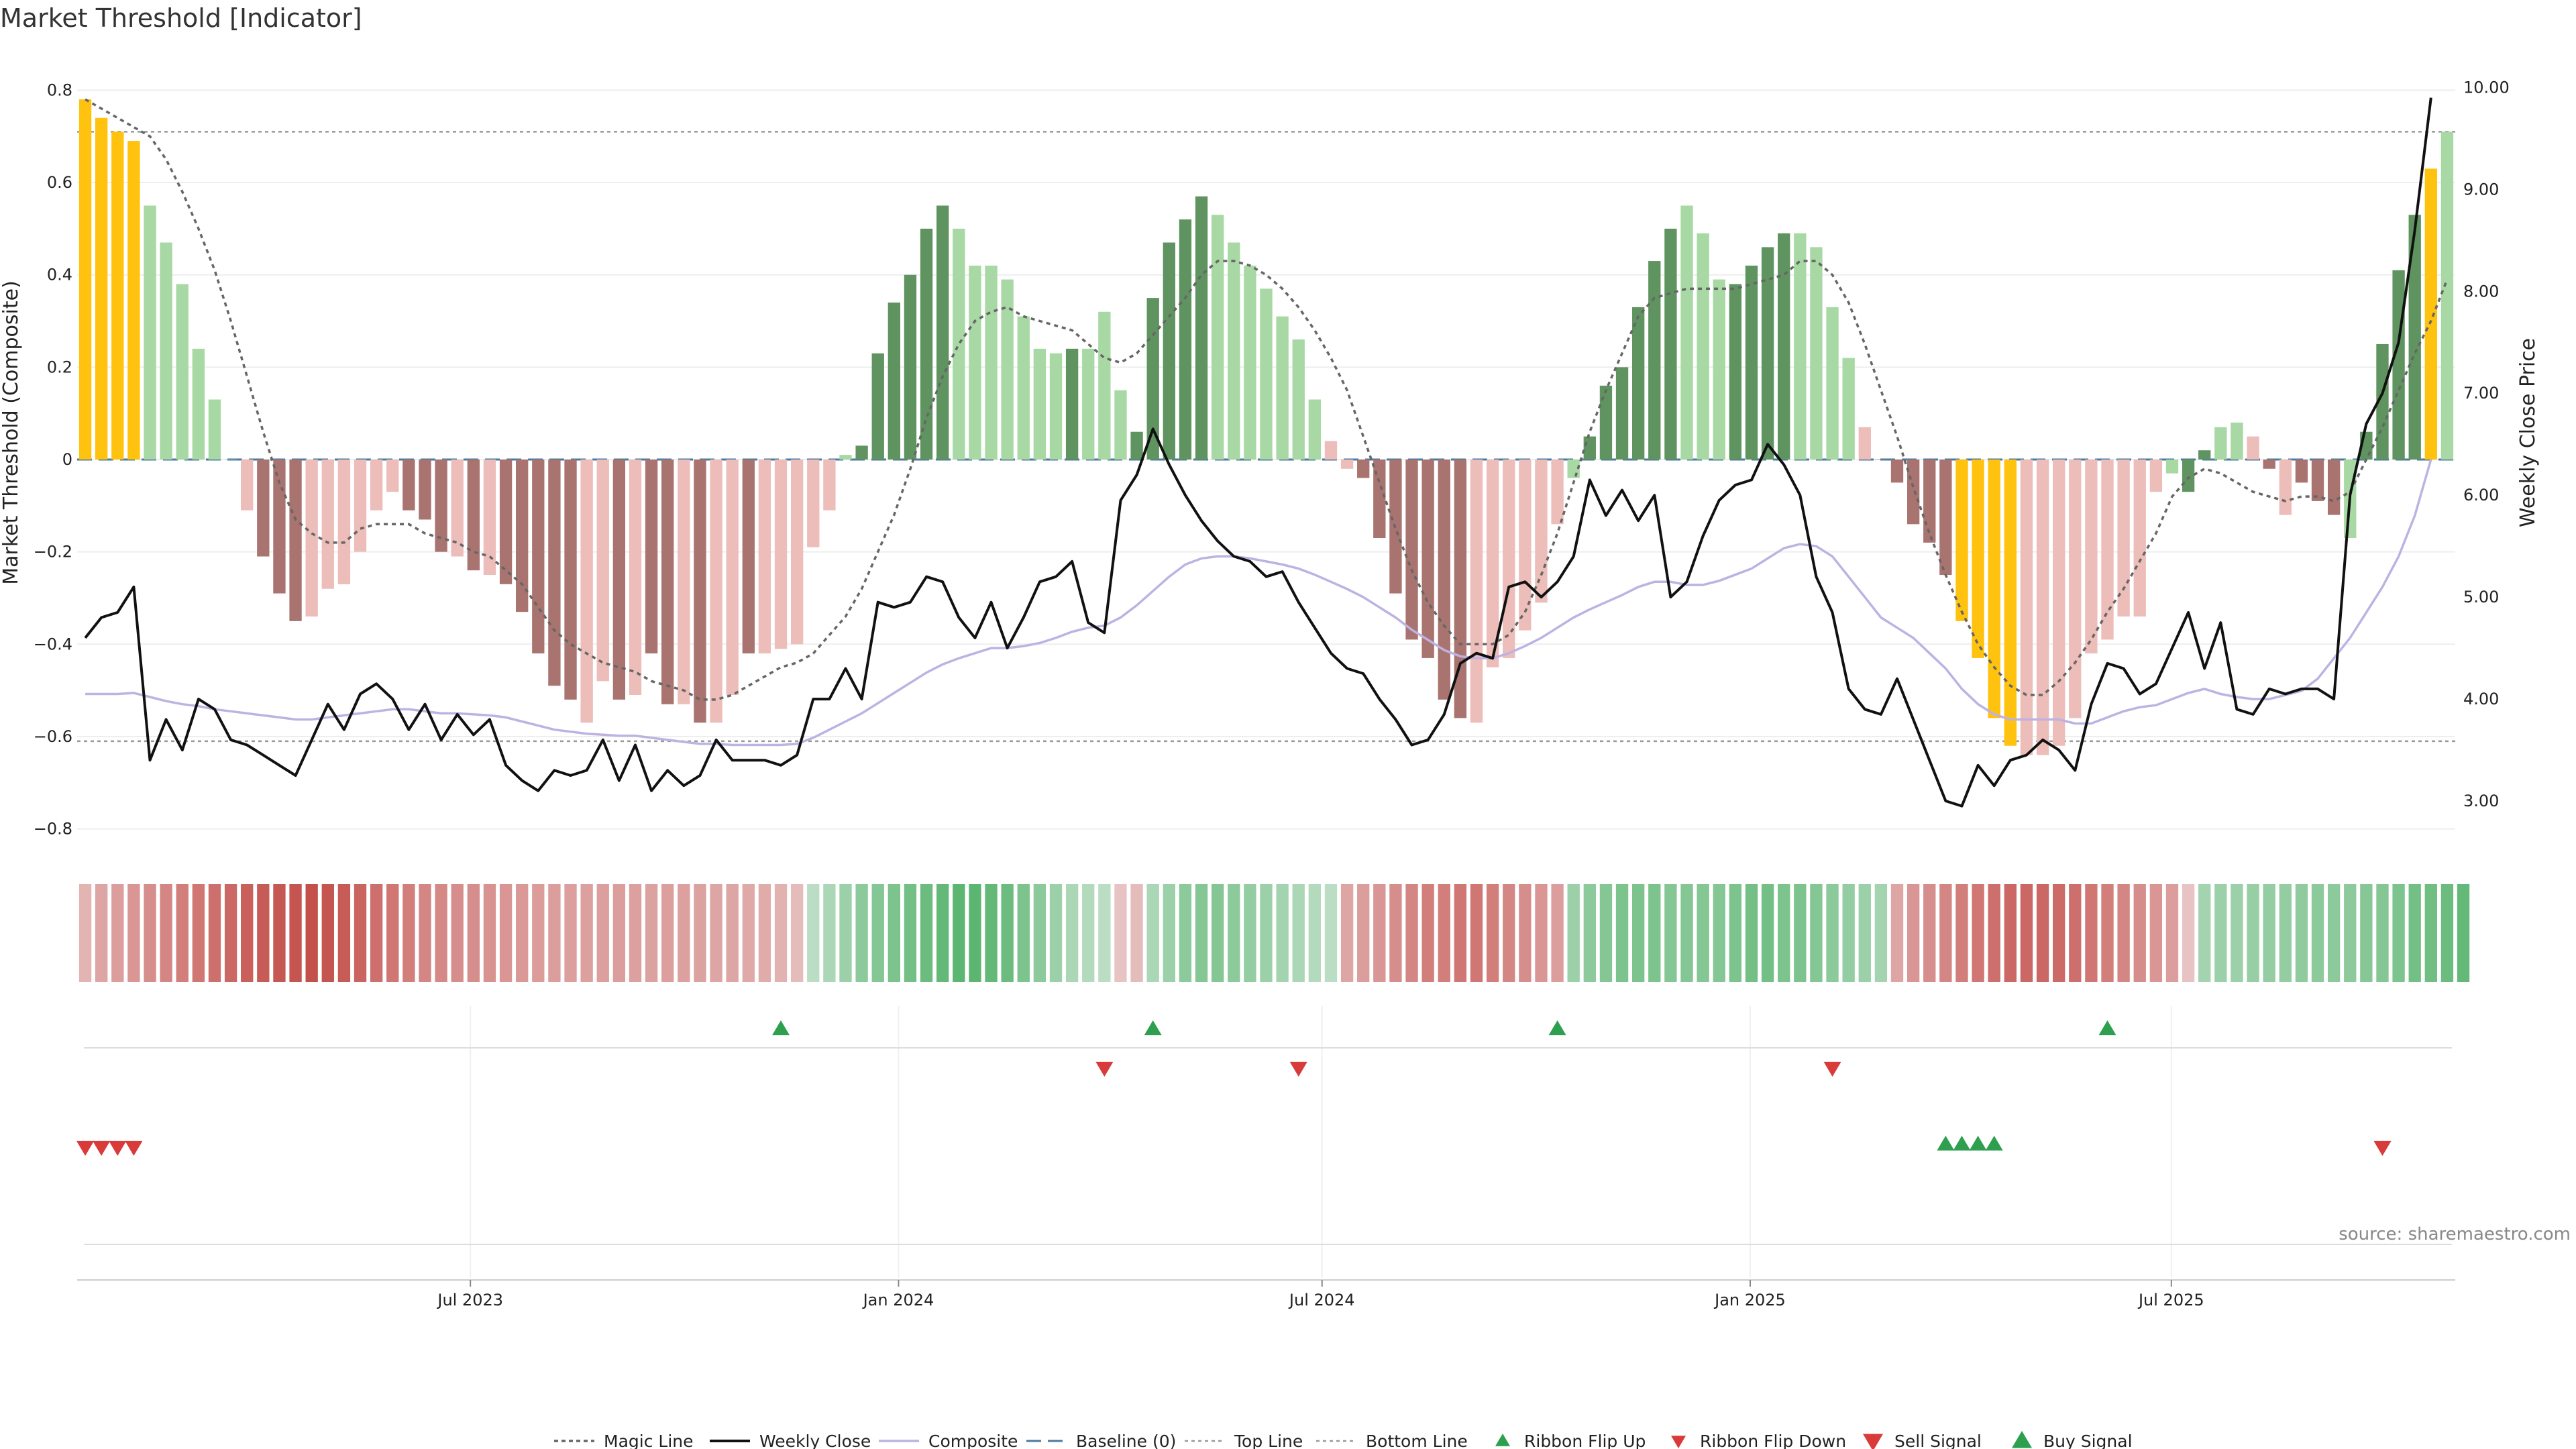  Describe the element at coordinates (1502, 1440) in the screenshot. I see `legend-swatch` at that location.